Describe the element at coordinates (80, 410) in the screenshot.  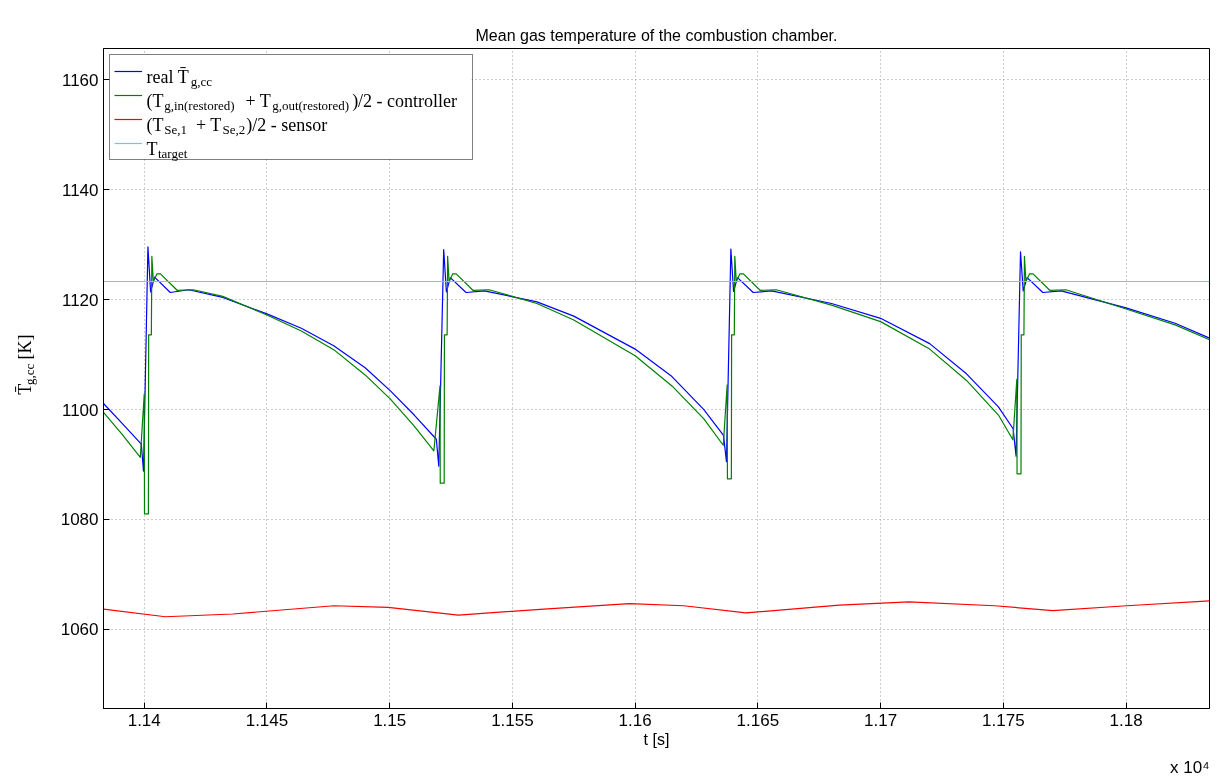
I see `y-tick-label: 1100` at that location.